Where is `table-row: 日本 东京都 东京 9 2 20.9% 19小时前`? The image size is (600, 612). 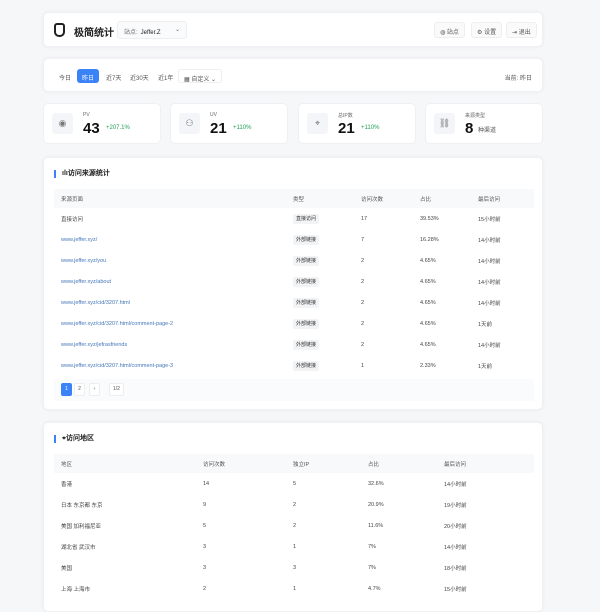
table-row: 日本 东京都 东京 9 2 20.9% 19小时前 is located at coordinates (294, 504).